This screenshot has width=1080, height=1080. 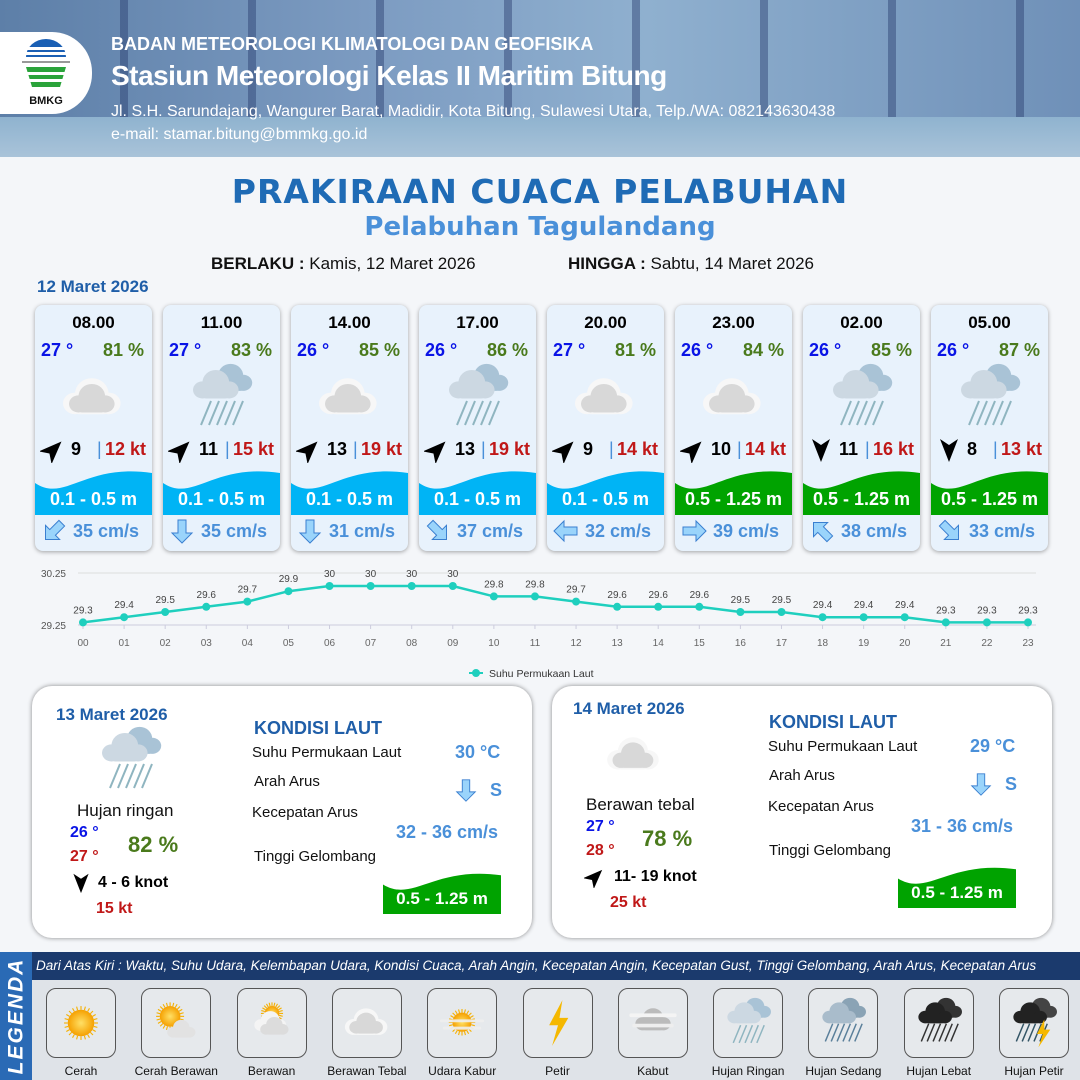 What do you see at coordinates (653, 1071) in the screenshot?
I see `legend-item-label: Kabut` at bounding box center [653, 1071].